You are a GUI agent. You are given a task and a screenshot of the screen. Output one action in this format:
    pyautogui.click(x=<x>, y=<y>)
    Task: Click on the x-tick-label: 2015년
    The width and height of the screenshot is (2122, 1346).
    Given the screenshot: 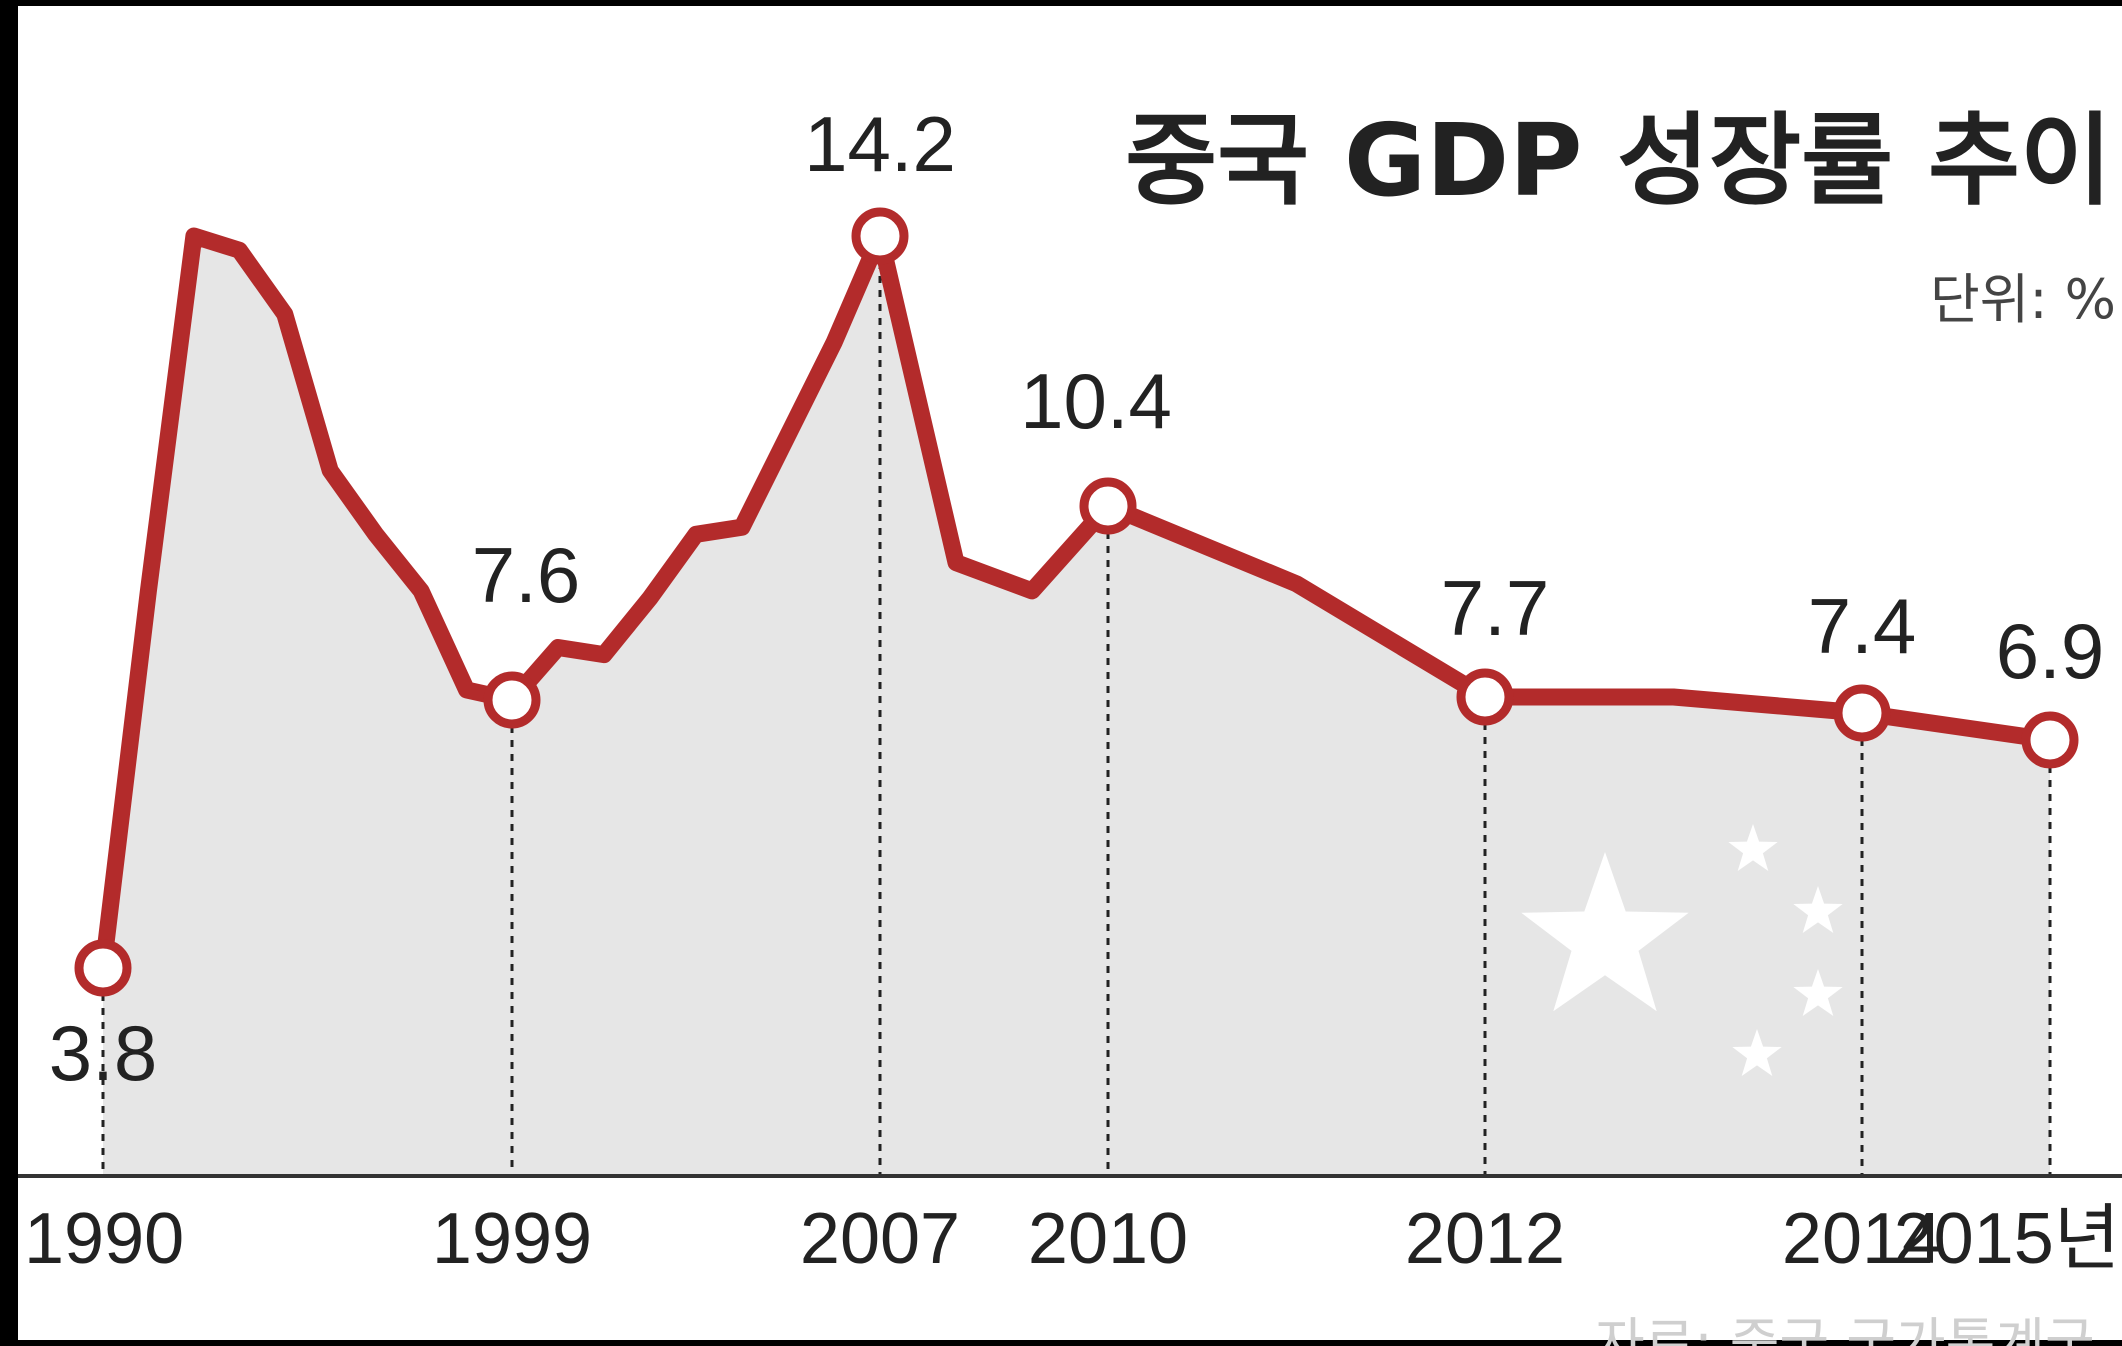 What is the action you would take?
    pyautogui.click(x=2007, y=1239)
    